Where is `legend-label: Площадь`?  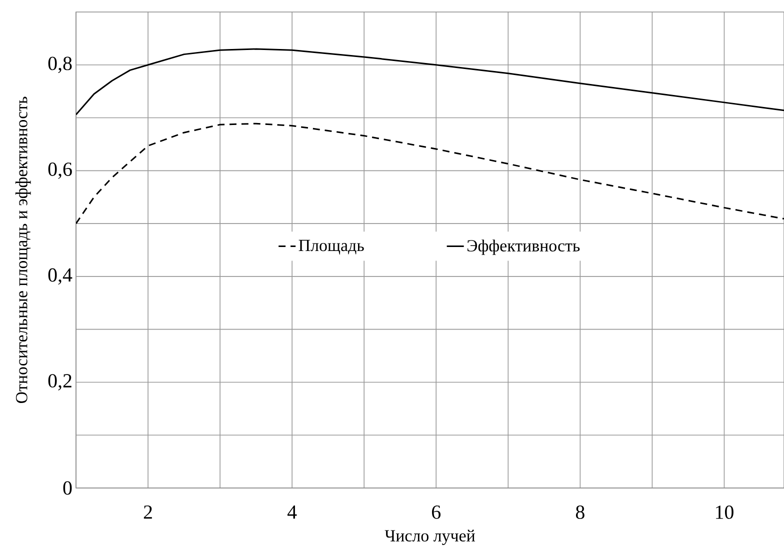 legend-label: Площадь is located at coordinates (331, 247).